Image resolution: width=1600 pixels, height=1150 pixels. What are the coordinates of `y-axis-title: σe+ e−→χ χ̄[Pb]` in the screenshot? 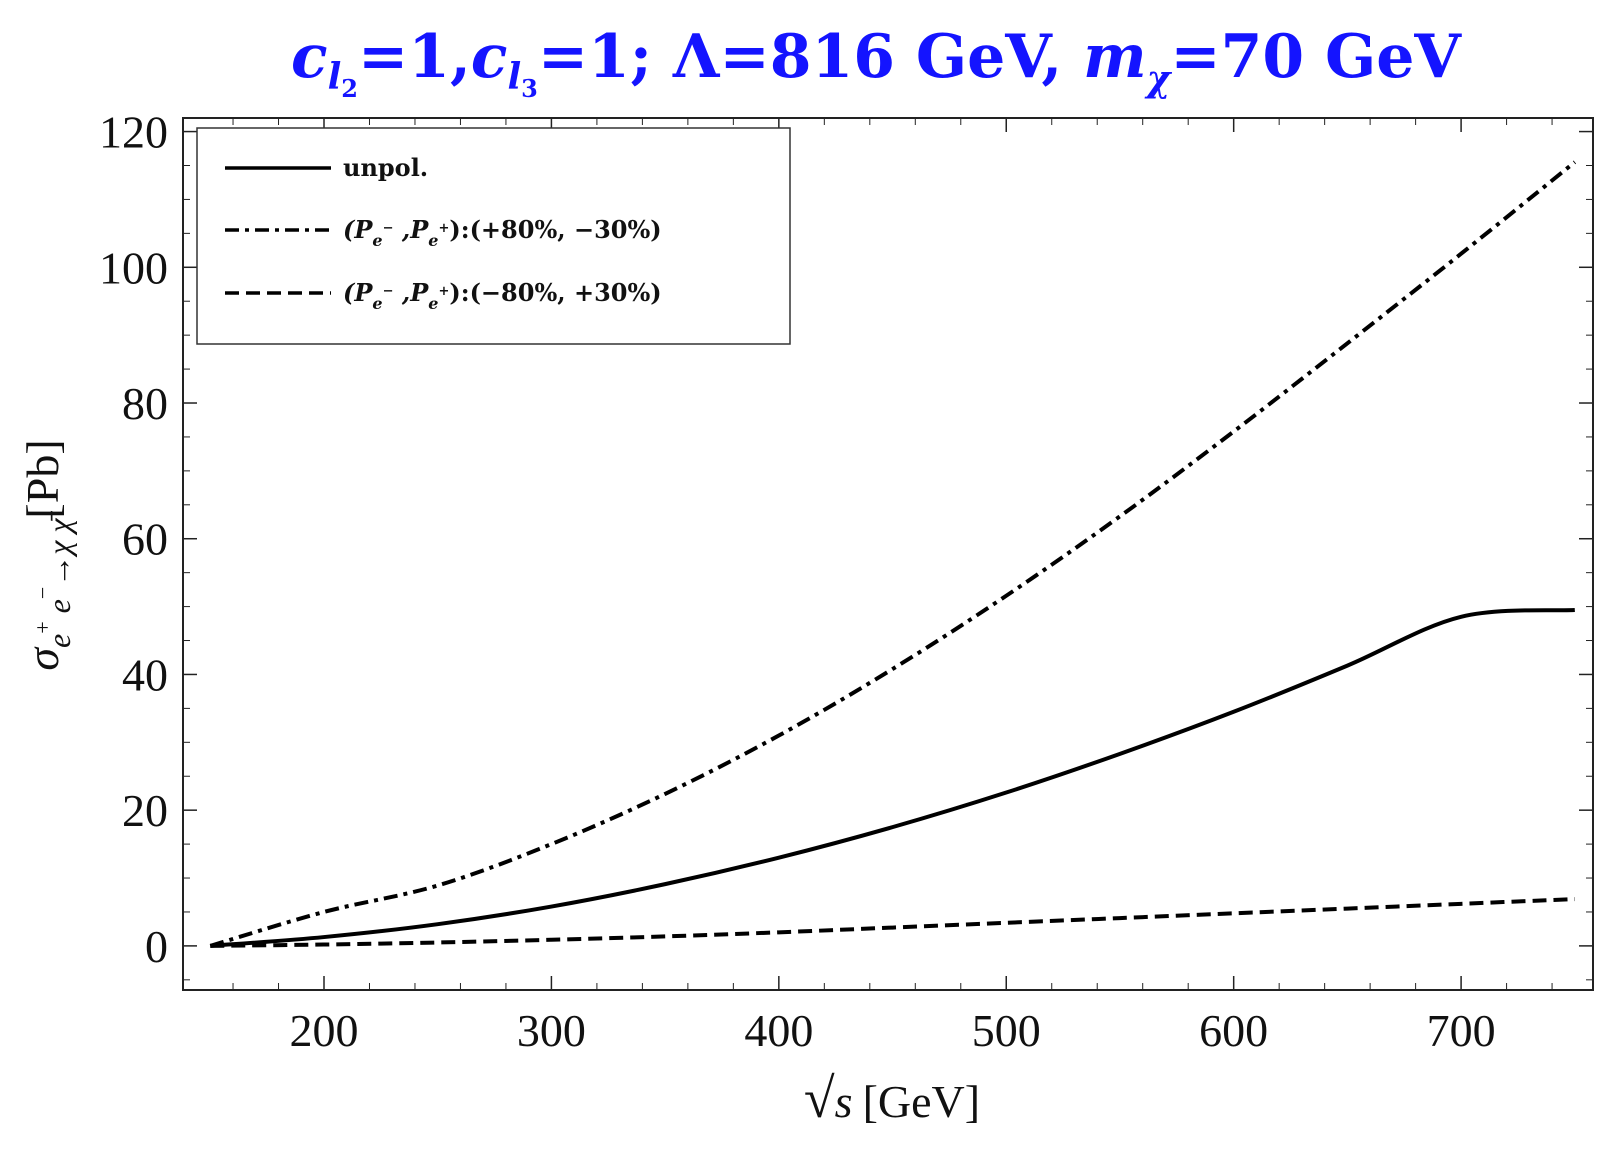 It's located at (47, 554).